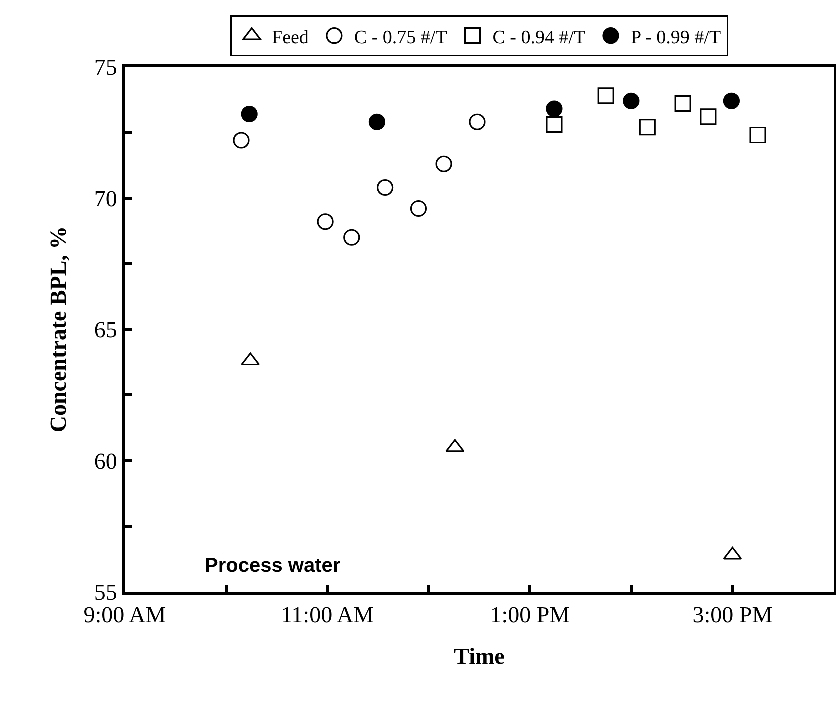 Image resolution: width=836 pixels, height=713 pixels. I want to click on x-axis-title: Time, so click(479, 657).